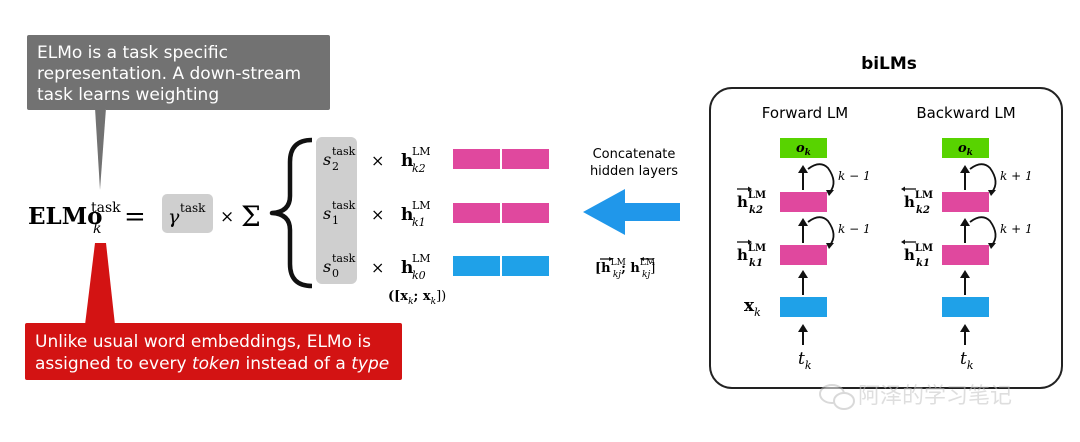 The height and width of the screenshot is (442, 1080). I want to click on s-sub: 1, so click(335, 220).